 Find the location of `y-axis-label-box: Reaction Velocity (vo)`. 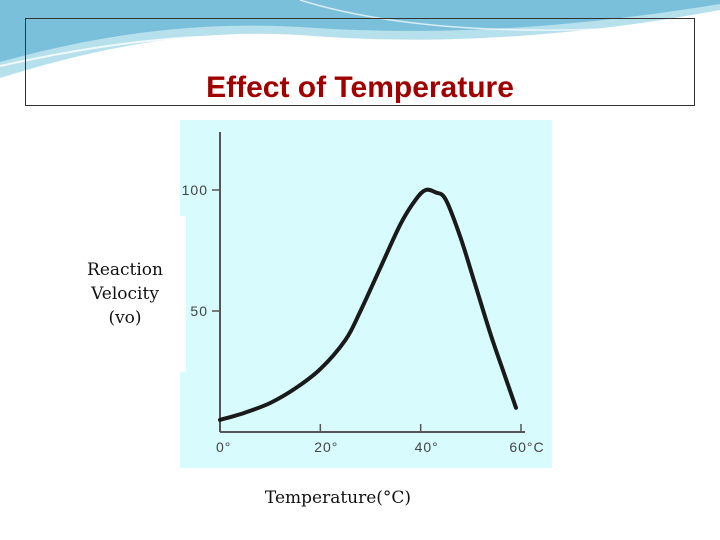

y-axis-label-box: Reaction Velocity (vo) is located at coordinates (125, 294).